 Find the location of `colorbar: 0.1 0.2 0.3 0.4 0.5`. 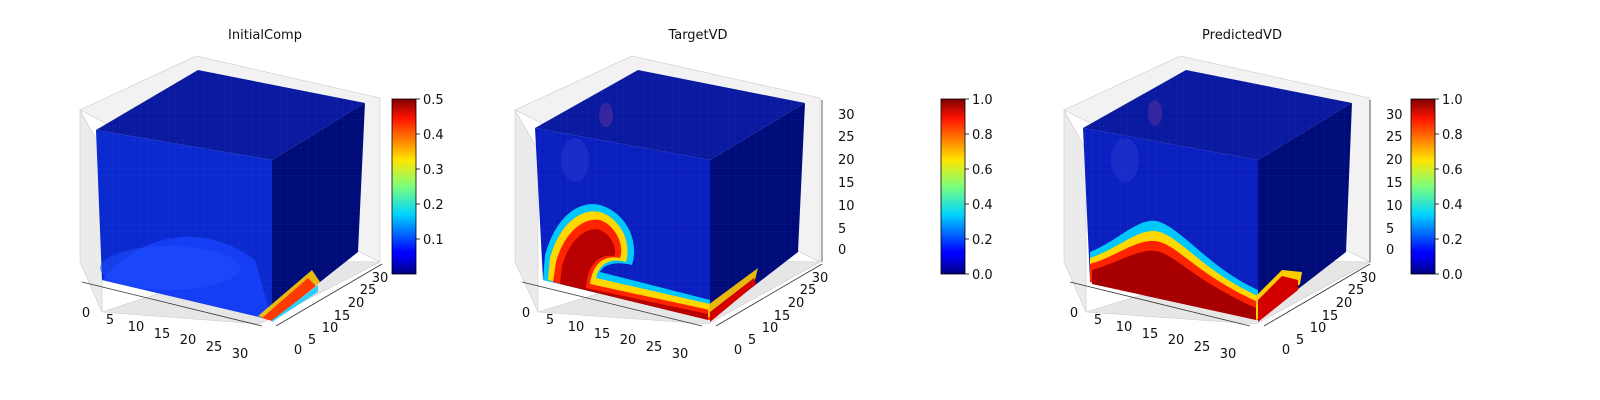

colorbar: 0.1 0.2 0.3 0.4 0.5 is located at coordinates (417, 184).